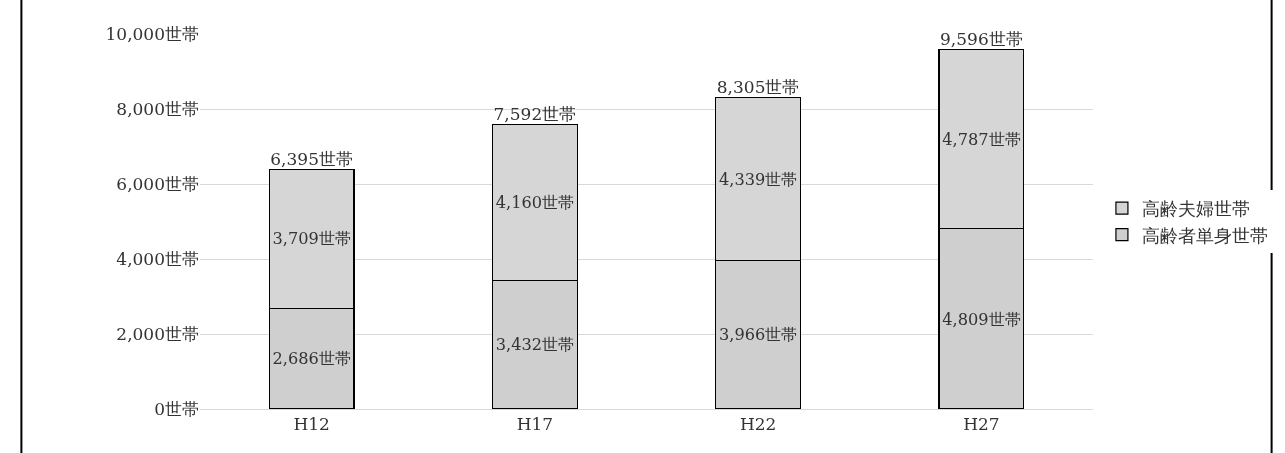 The width and height of the screenshot is (1285, 453). Describe the element at coordinates (1195, 209) in the screenshot. I see `legend-label: 高齢夫婦世帯` at that location.